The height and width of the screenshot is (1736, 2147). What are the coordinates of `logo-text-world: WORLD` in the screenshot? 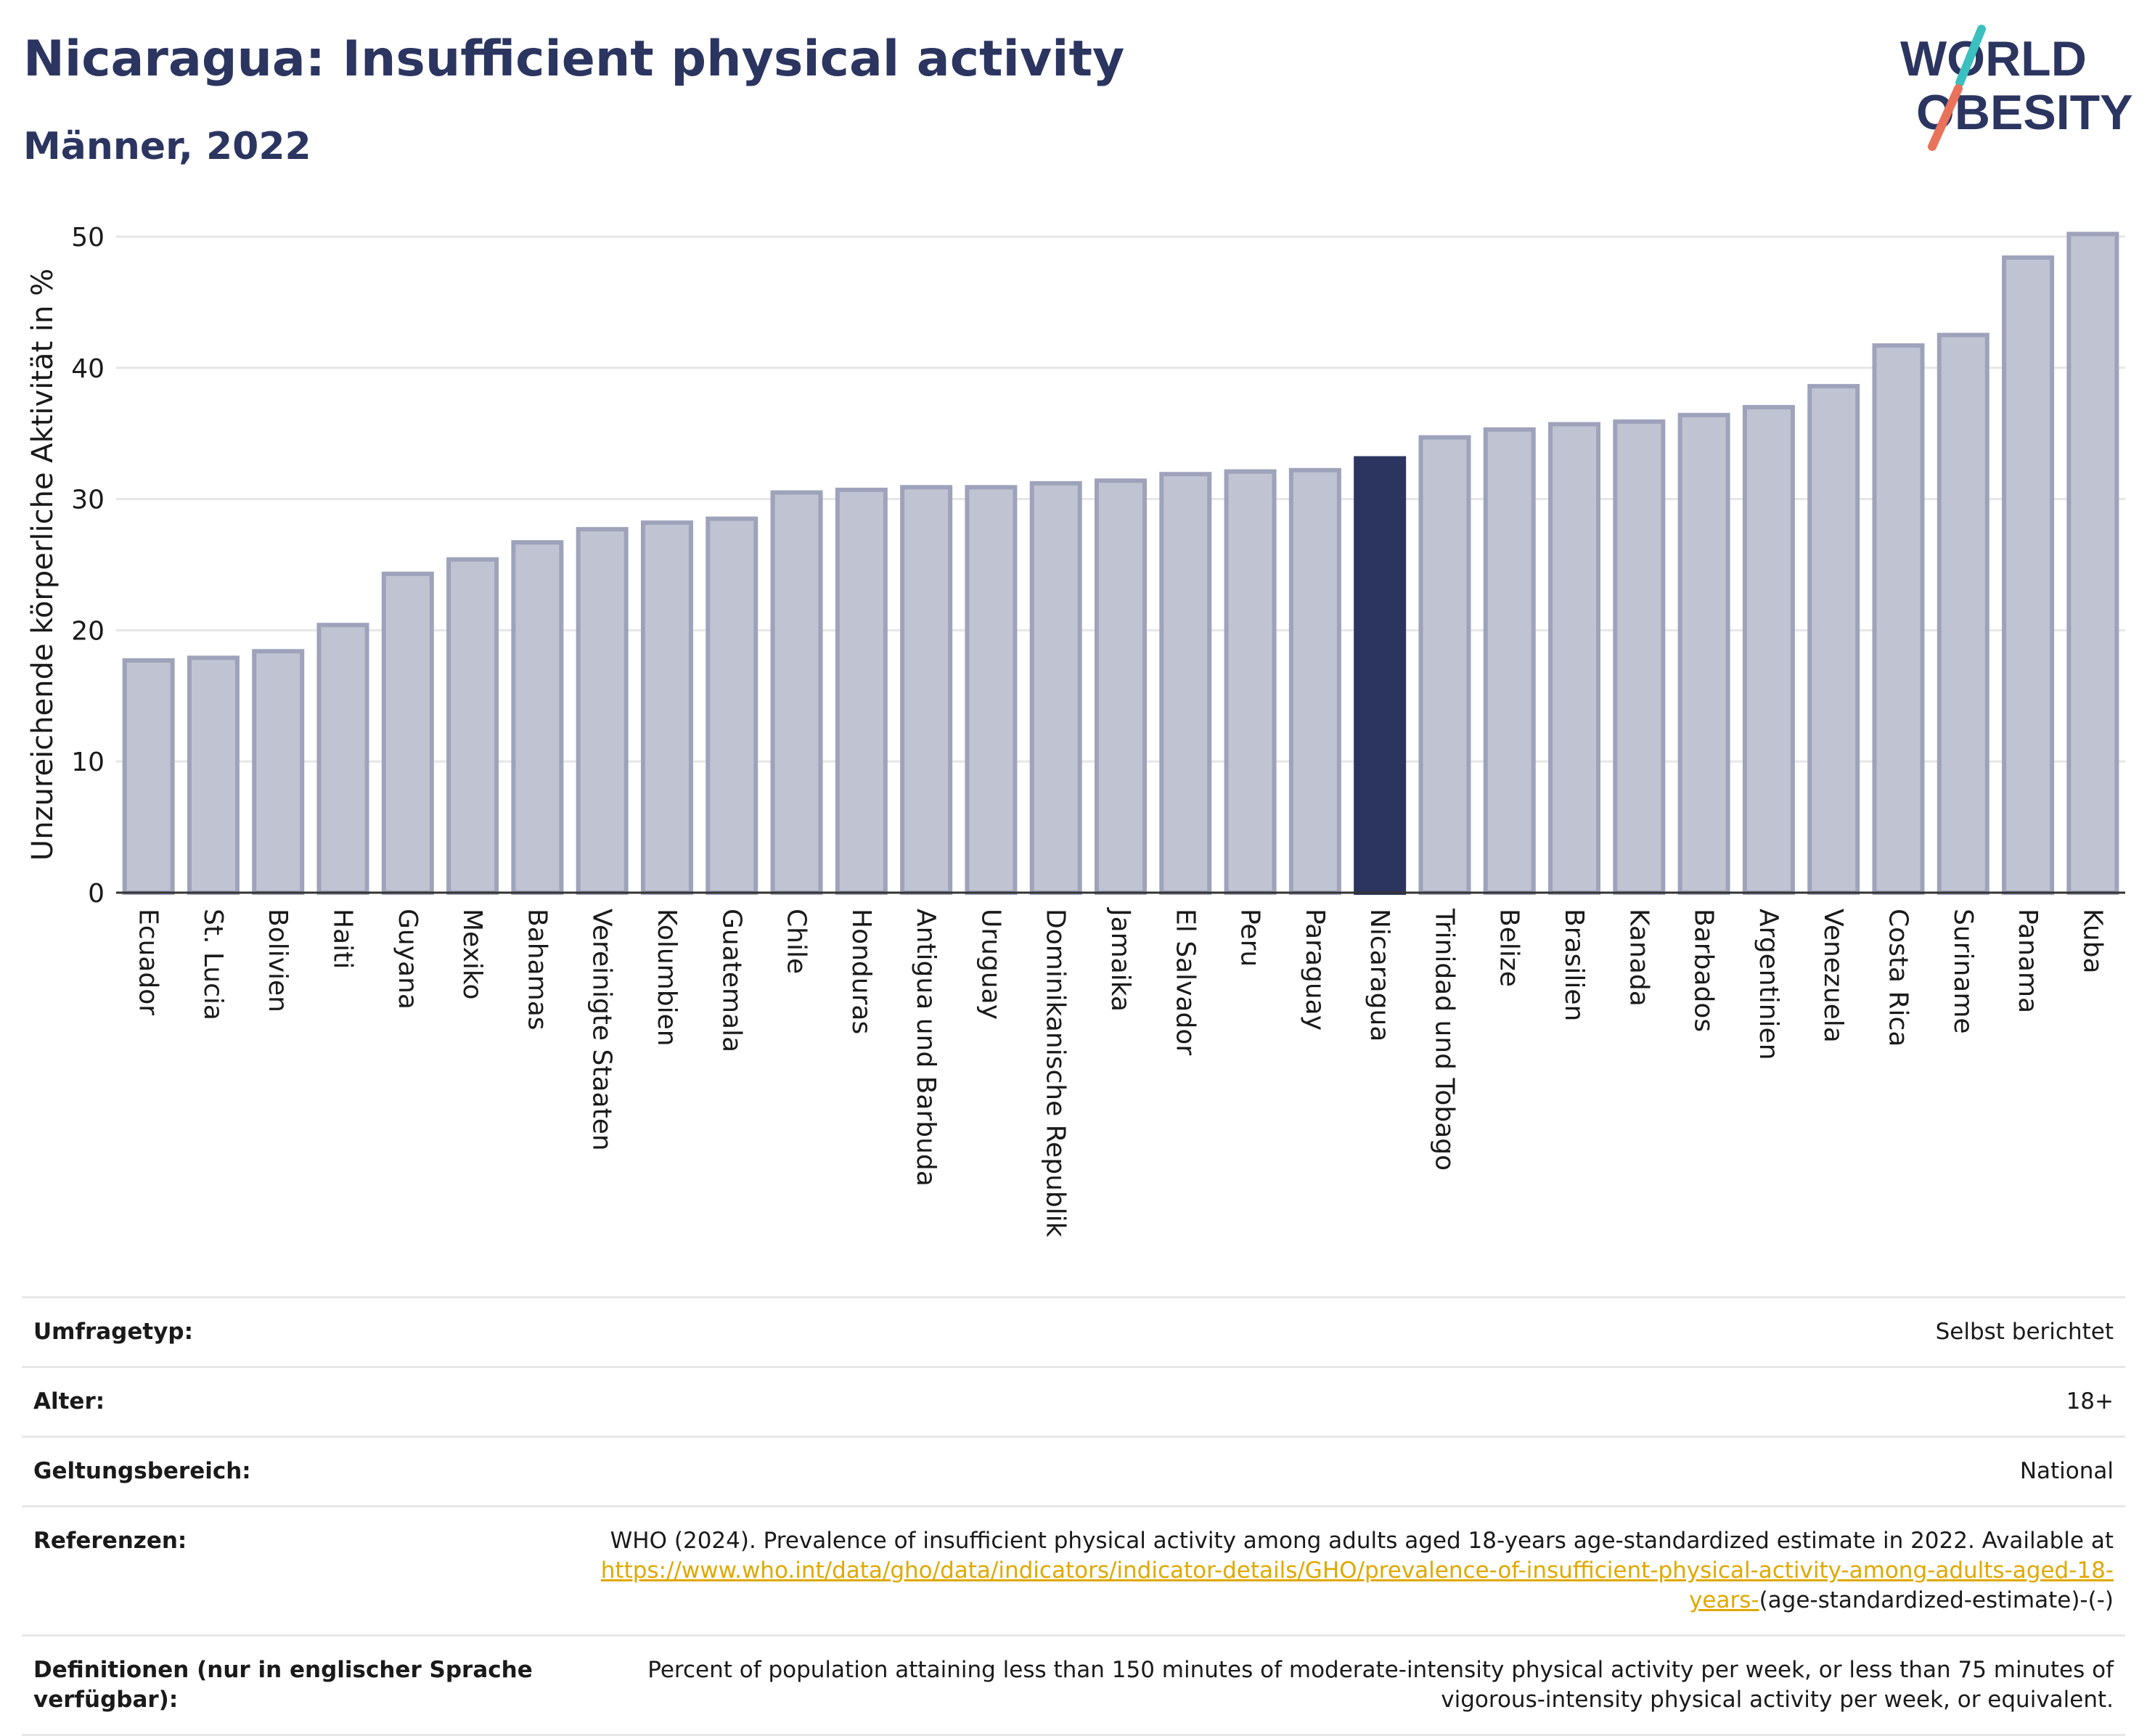 It's located at (1993, 58).